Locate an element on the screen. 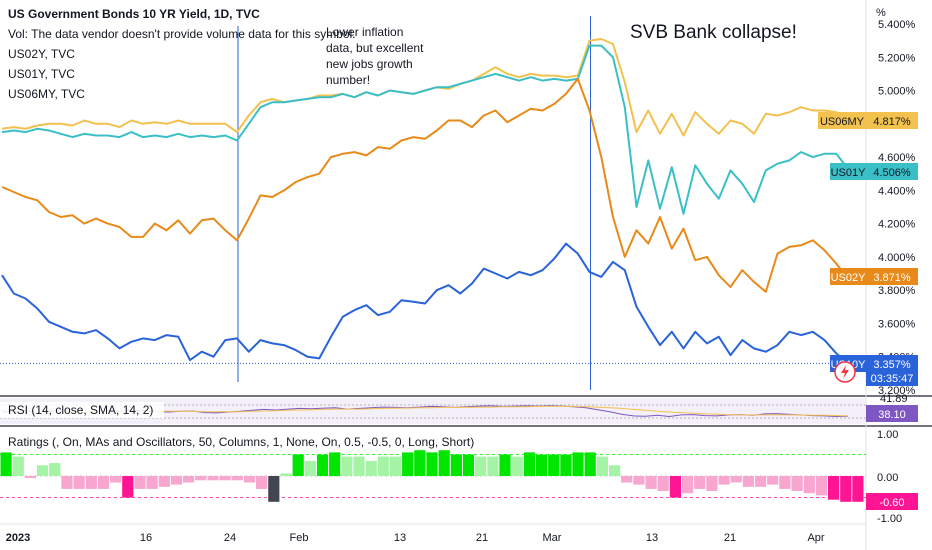 This screenshot has width=932, height=550. price-tick: 4.200% is located at coordinates (897, 225).